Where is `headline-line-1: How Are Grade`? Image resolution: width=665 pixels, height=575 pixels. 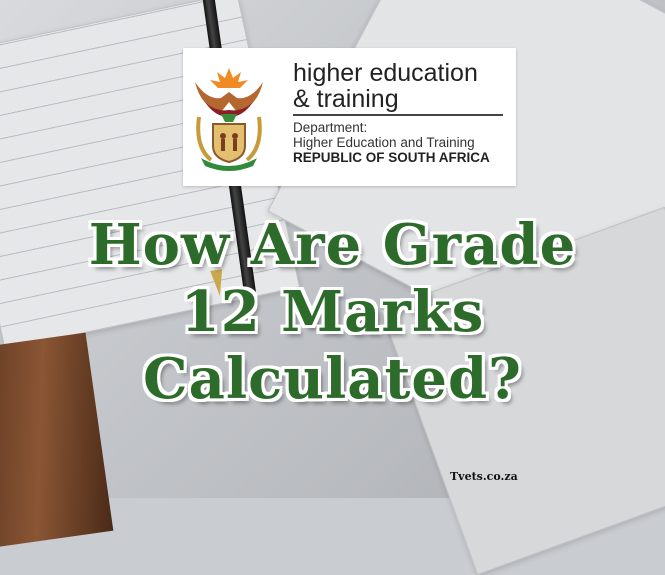 headline-line-1: How Are Grade is located at coordinates (332, 245).